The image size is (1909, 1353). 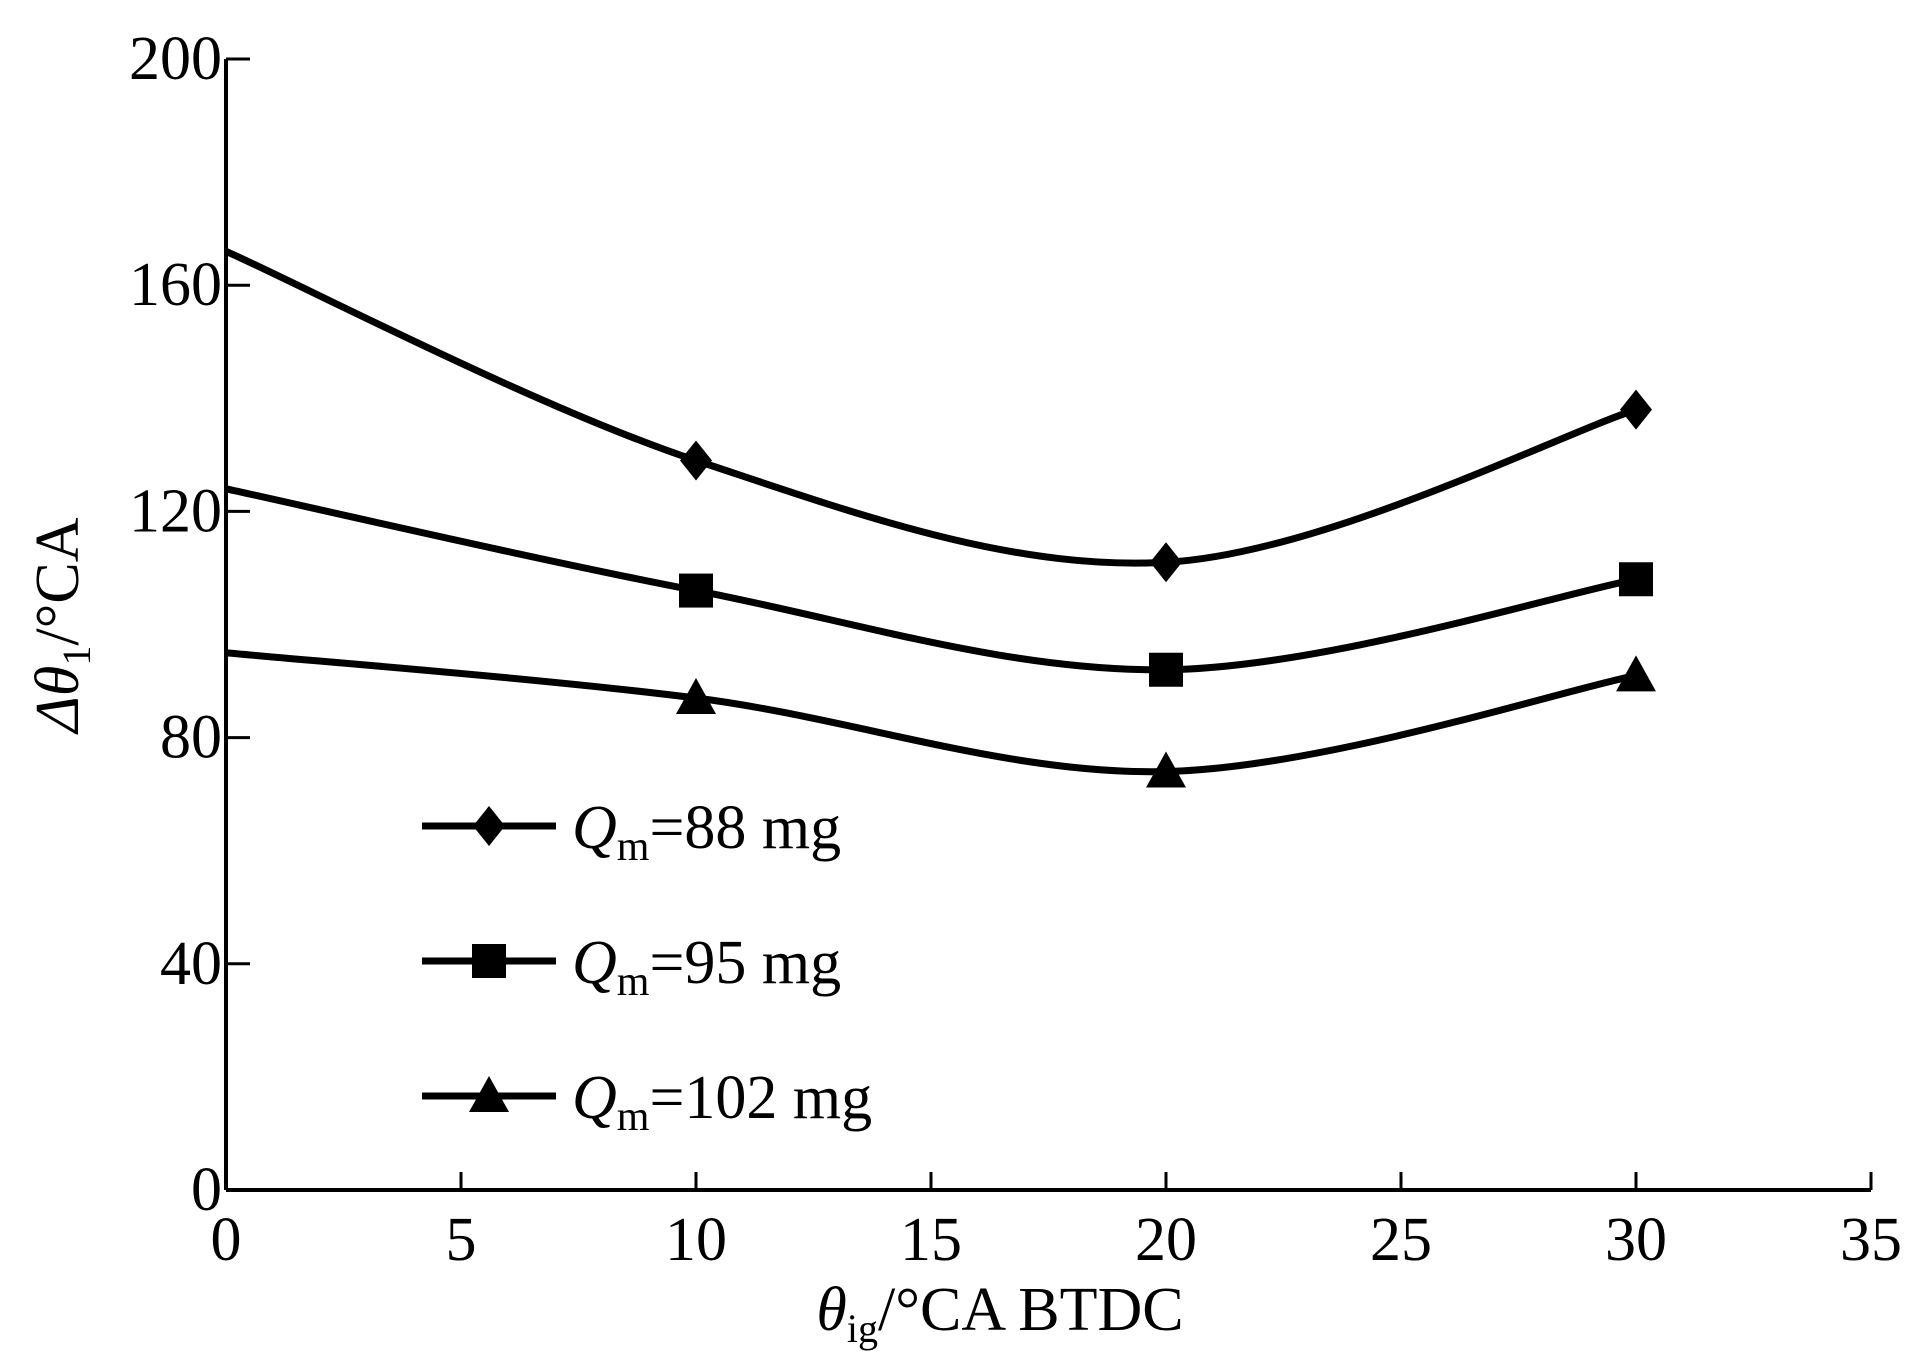 I want to click on legend-value: =102 mg, so click(x=760, y=1098).